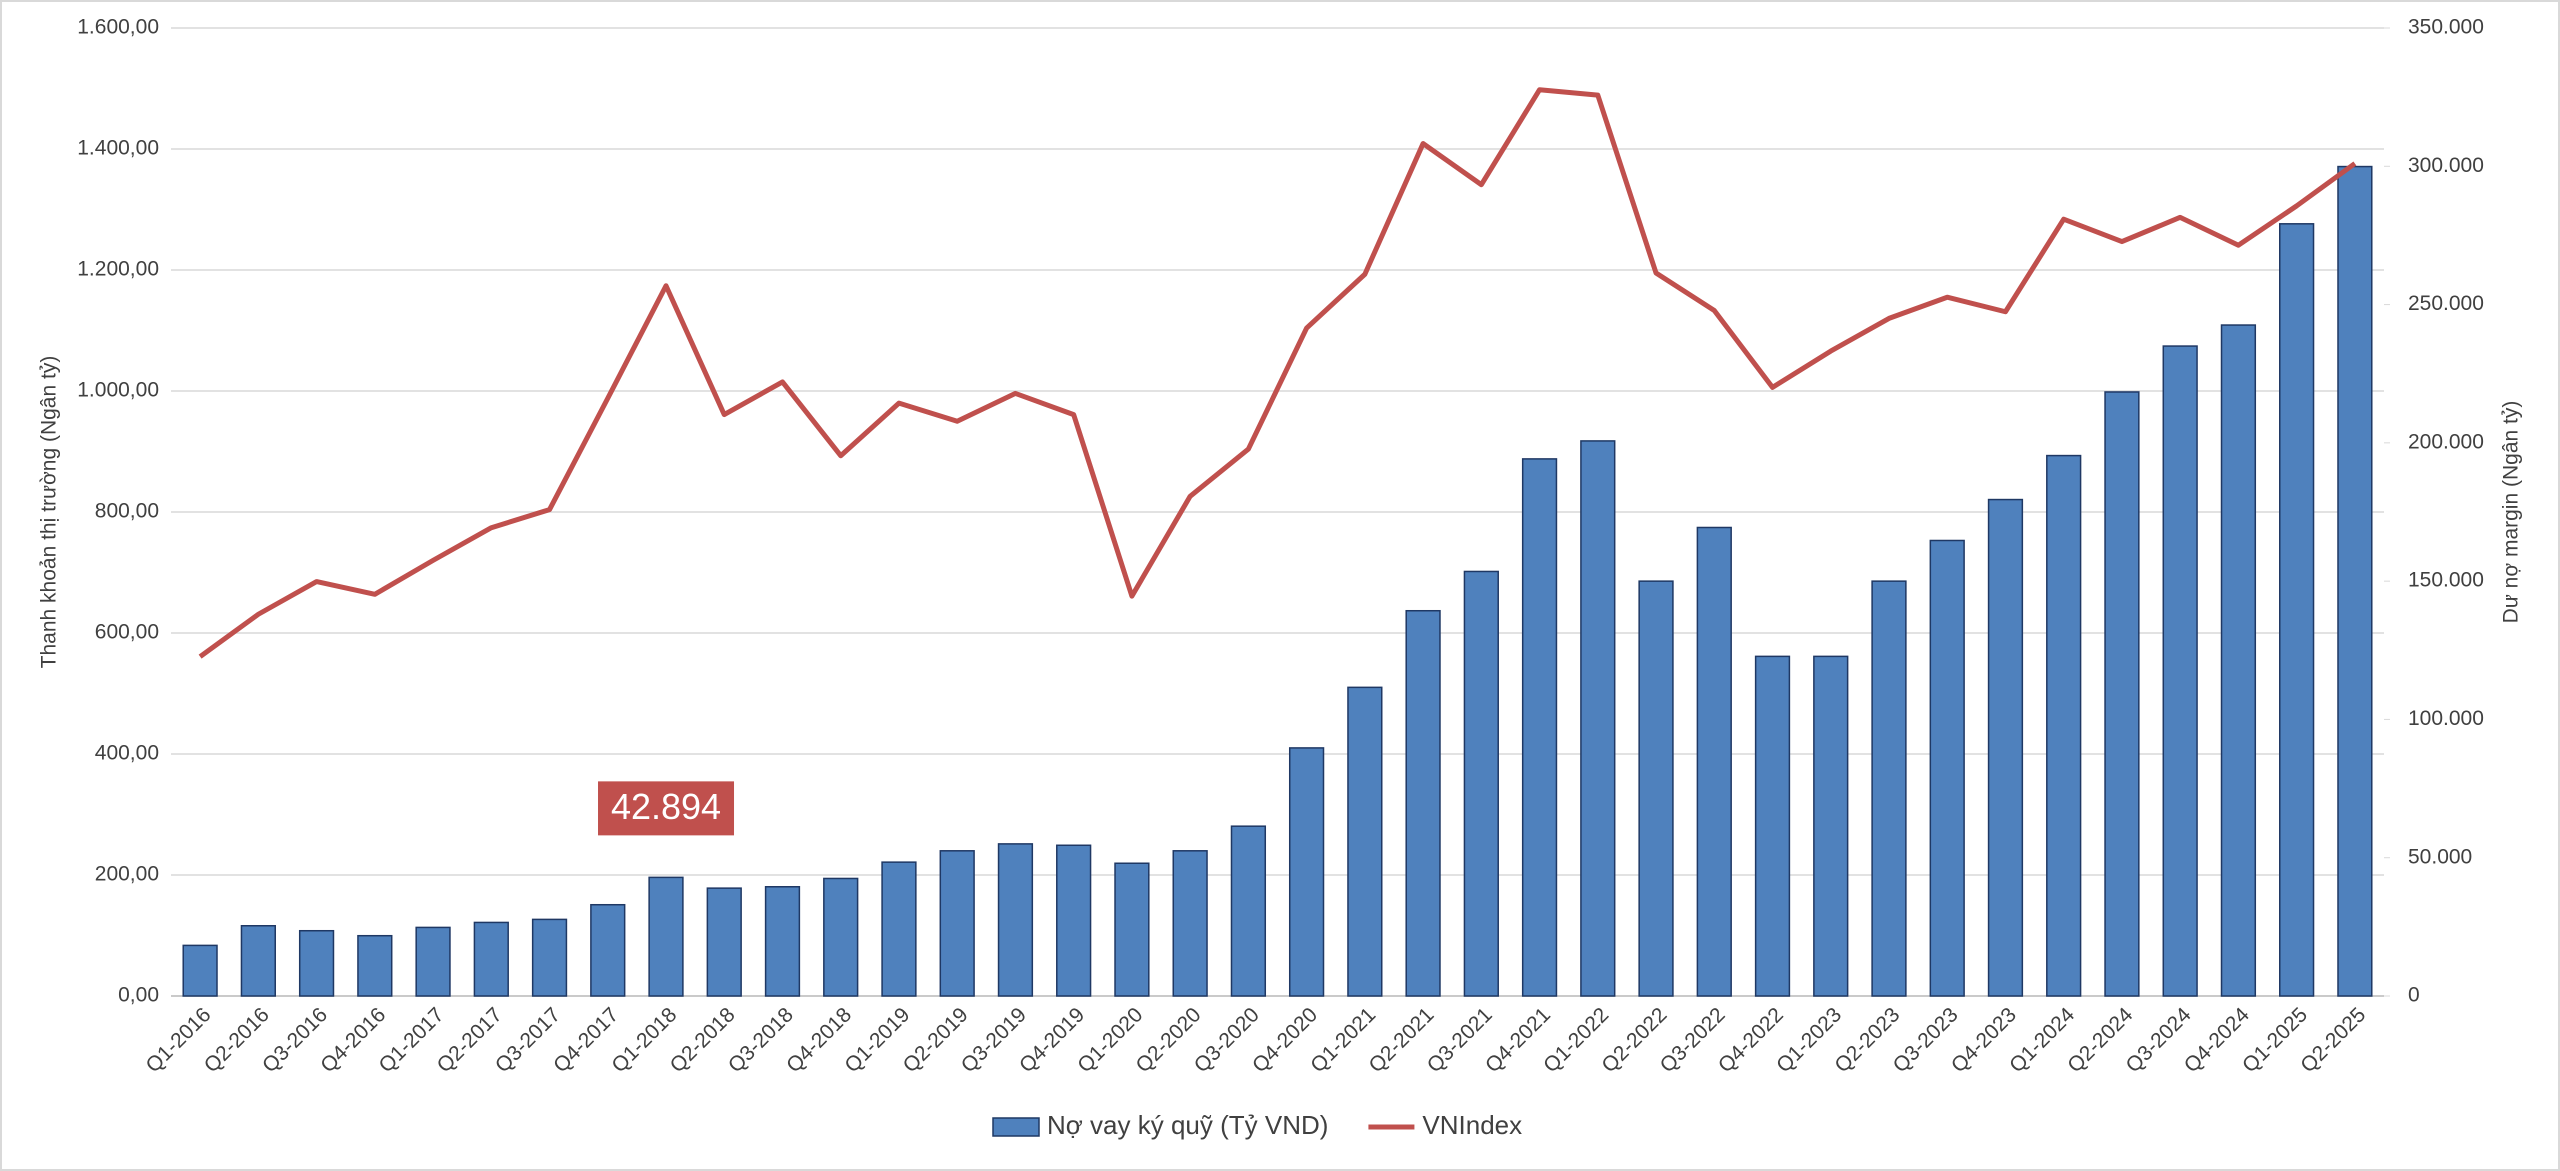 The width and height of the screenshot is (2560, 1171). Describe the element at coordinates (127, 874) in the screenshot. I see `y-tick-label: 200,00` at that location.